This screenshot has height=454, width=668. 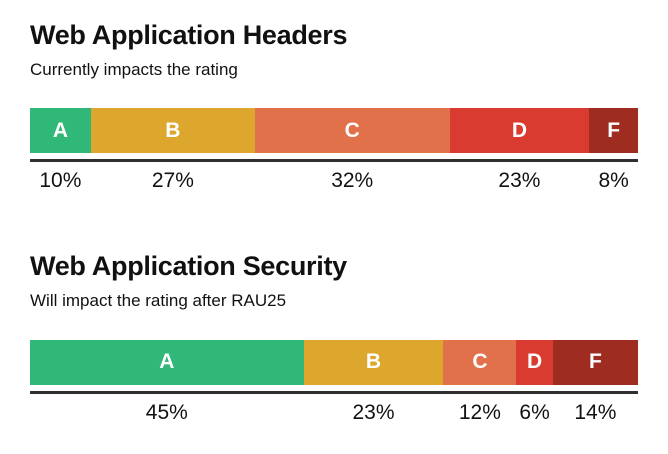 What do you see at coordinates (189, 35) in the screenshot?
I see `page-title: Web Application Headers` at bounding box center [189, 35].